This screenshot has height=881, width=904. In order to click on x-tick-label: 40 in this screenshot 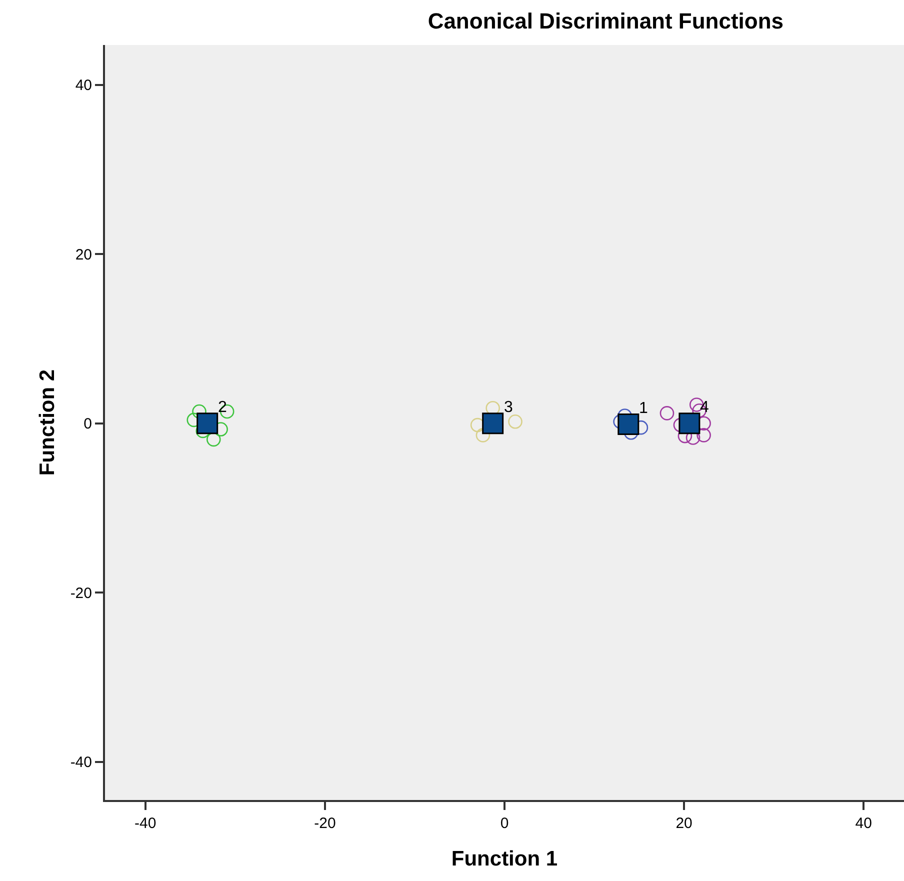, I will do `click(863, 823)`.